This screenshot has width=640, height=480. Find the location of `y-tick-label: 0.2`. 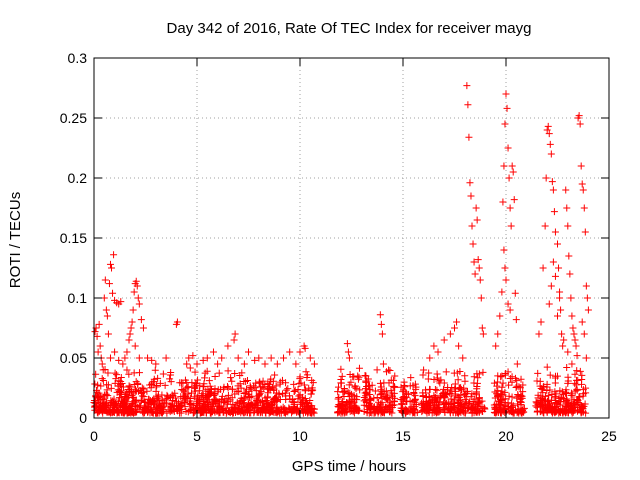

y-tick-label: 0.2 is located at coordinates (78, 178).